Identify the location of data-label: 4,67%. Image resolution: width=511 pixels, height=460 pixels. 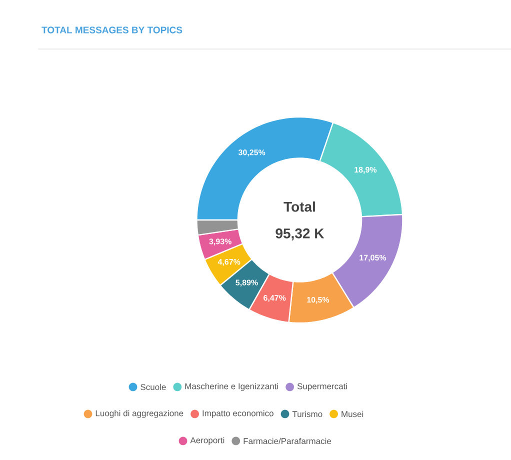
(229, 262).